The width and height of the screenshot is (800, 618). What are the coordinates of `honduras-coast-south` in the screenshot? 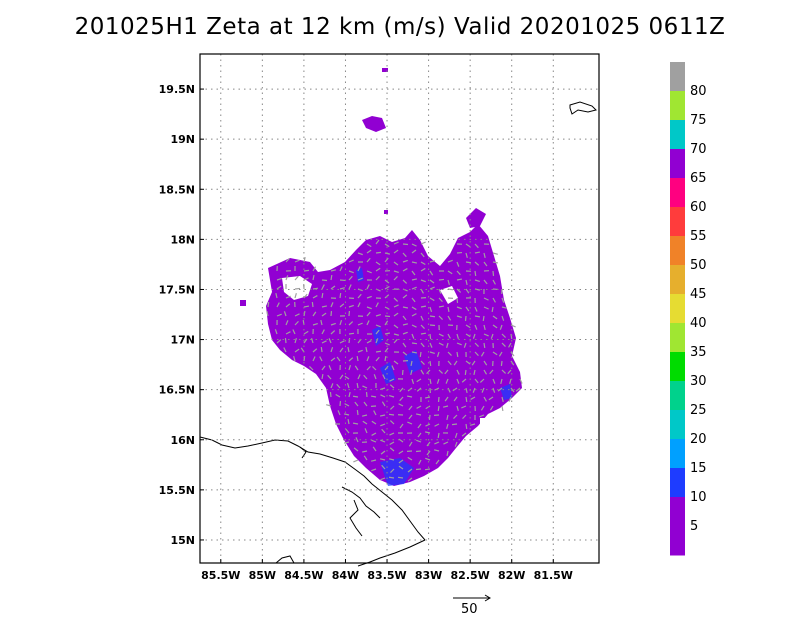 It's located at (391, 553).